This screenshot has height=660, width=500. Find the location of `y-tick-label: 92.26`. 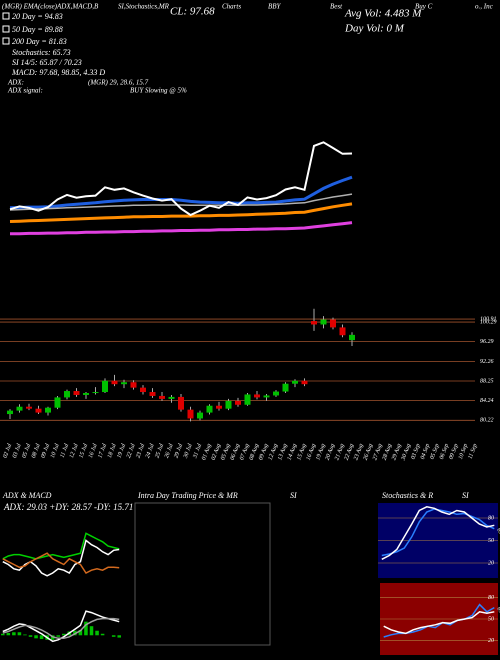

y-tick-label: 92.26 is located at coordinates (487, 362).